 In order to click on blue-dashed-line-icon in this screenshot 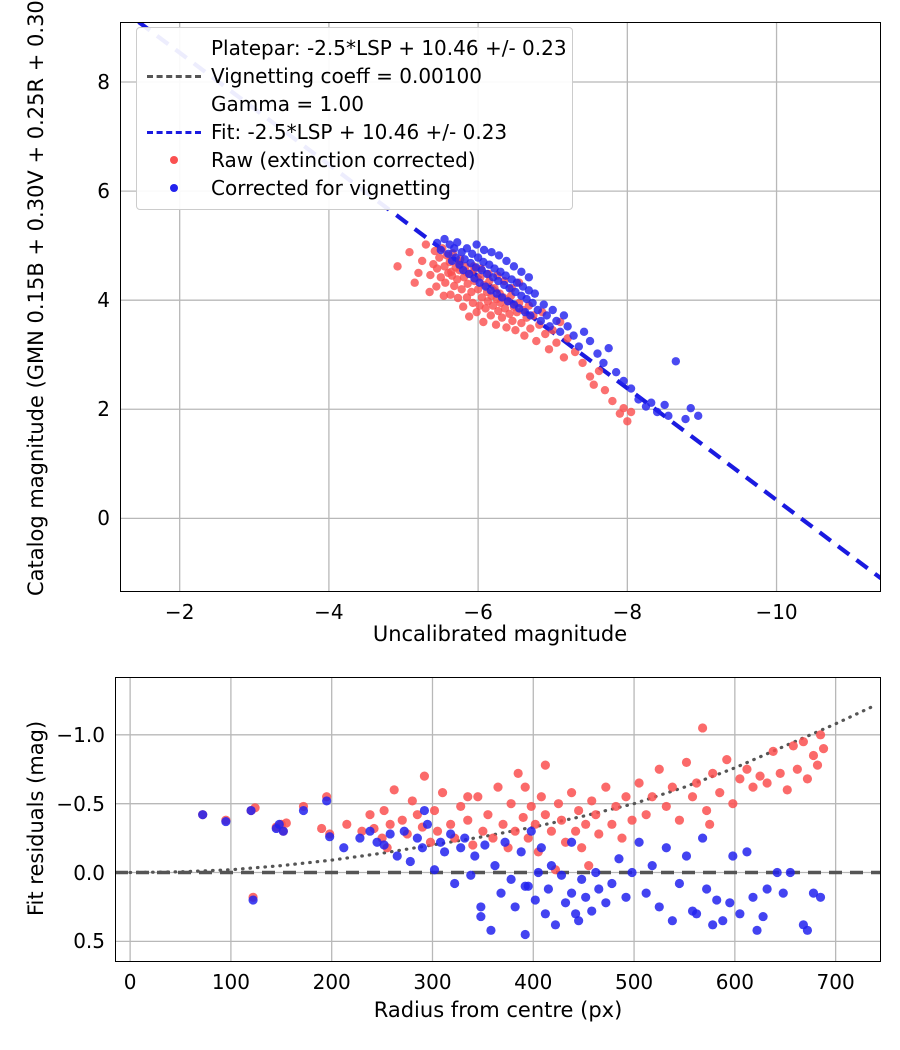, I will do `click(174, 132)`.